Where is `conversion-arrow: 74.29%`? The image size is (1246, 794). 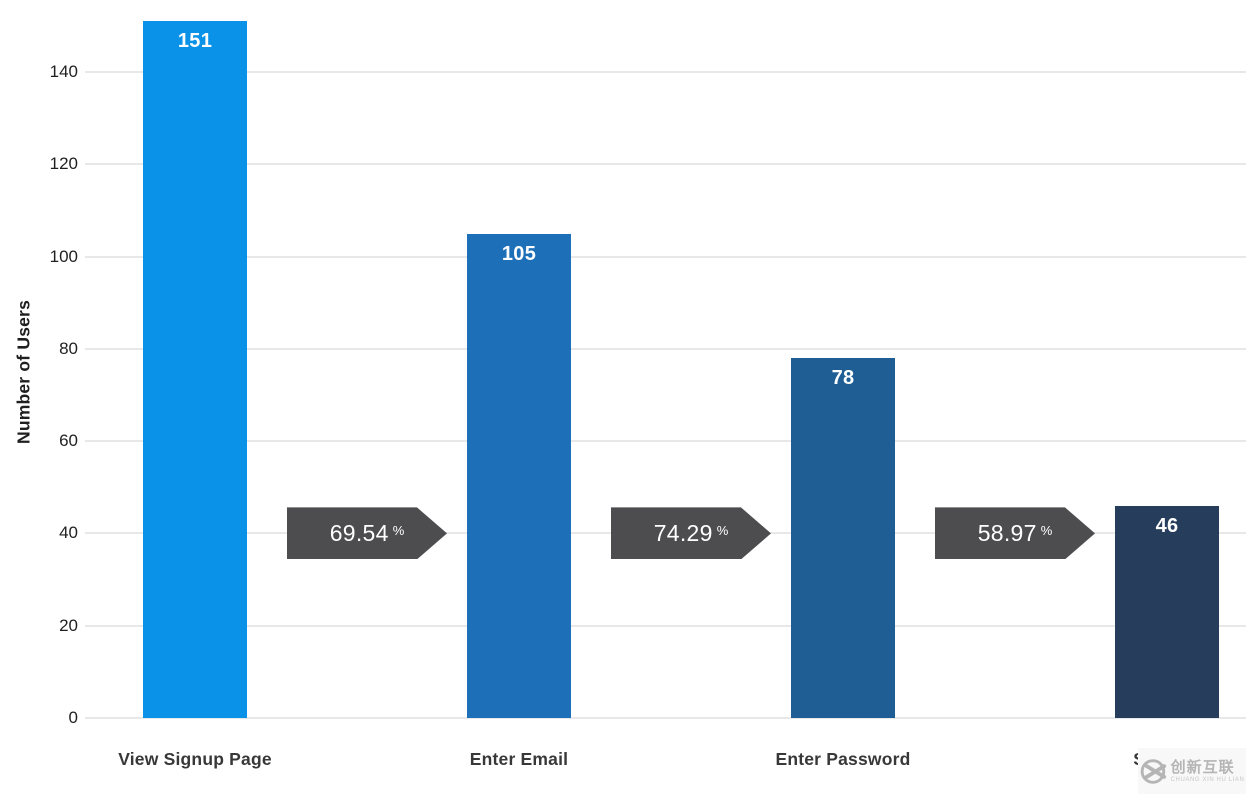
conversion-arrow: 74.29% is located at coordinates (691, 533).